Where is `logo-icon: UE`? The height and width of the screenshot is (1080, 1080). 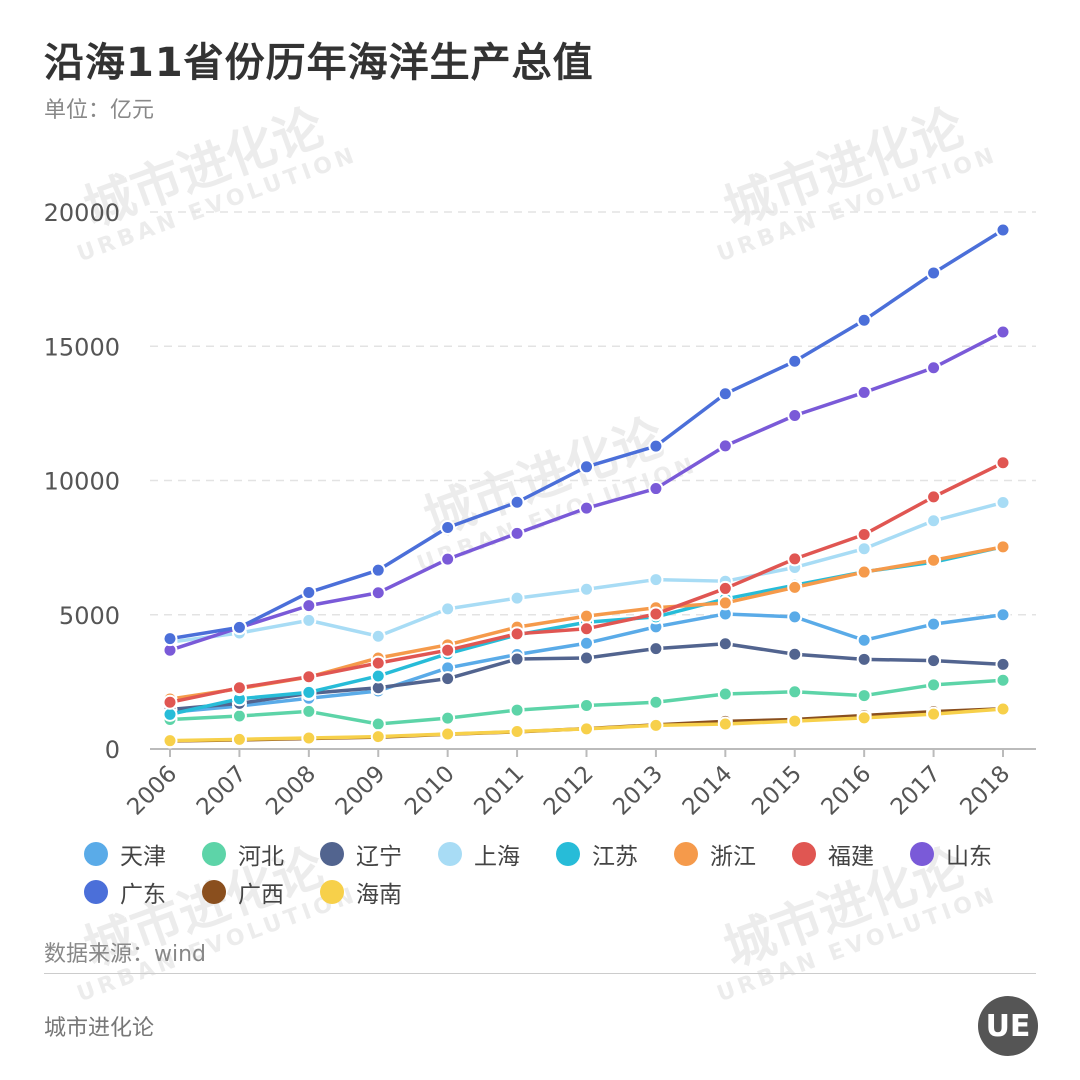
logo-icon: UE is located at coordinates (1008, 1026).